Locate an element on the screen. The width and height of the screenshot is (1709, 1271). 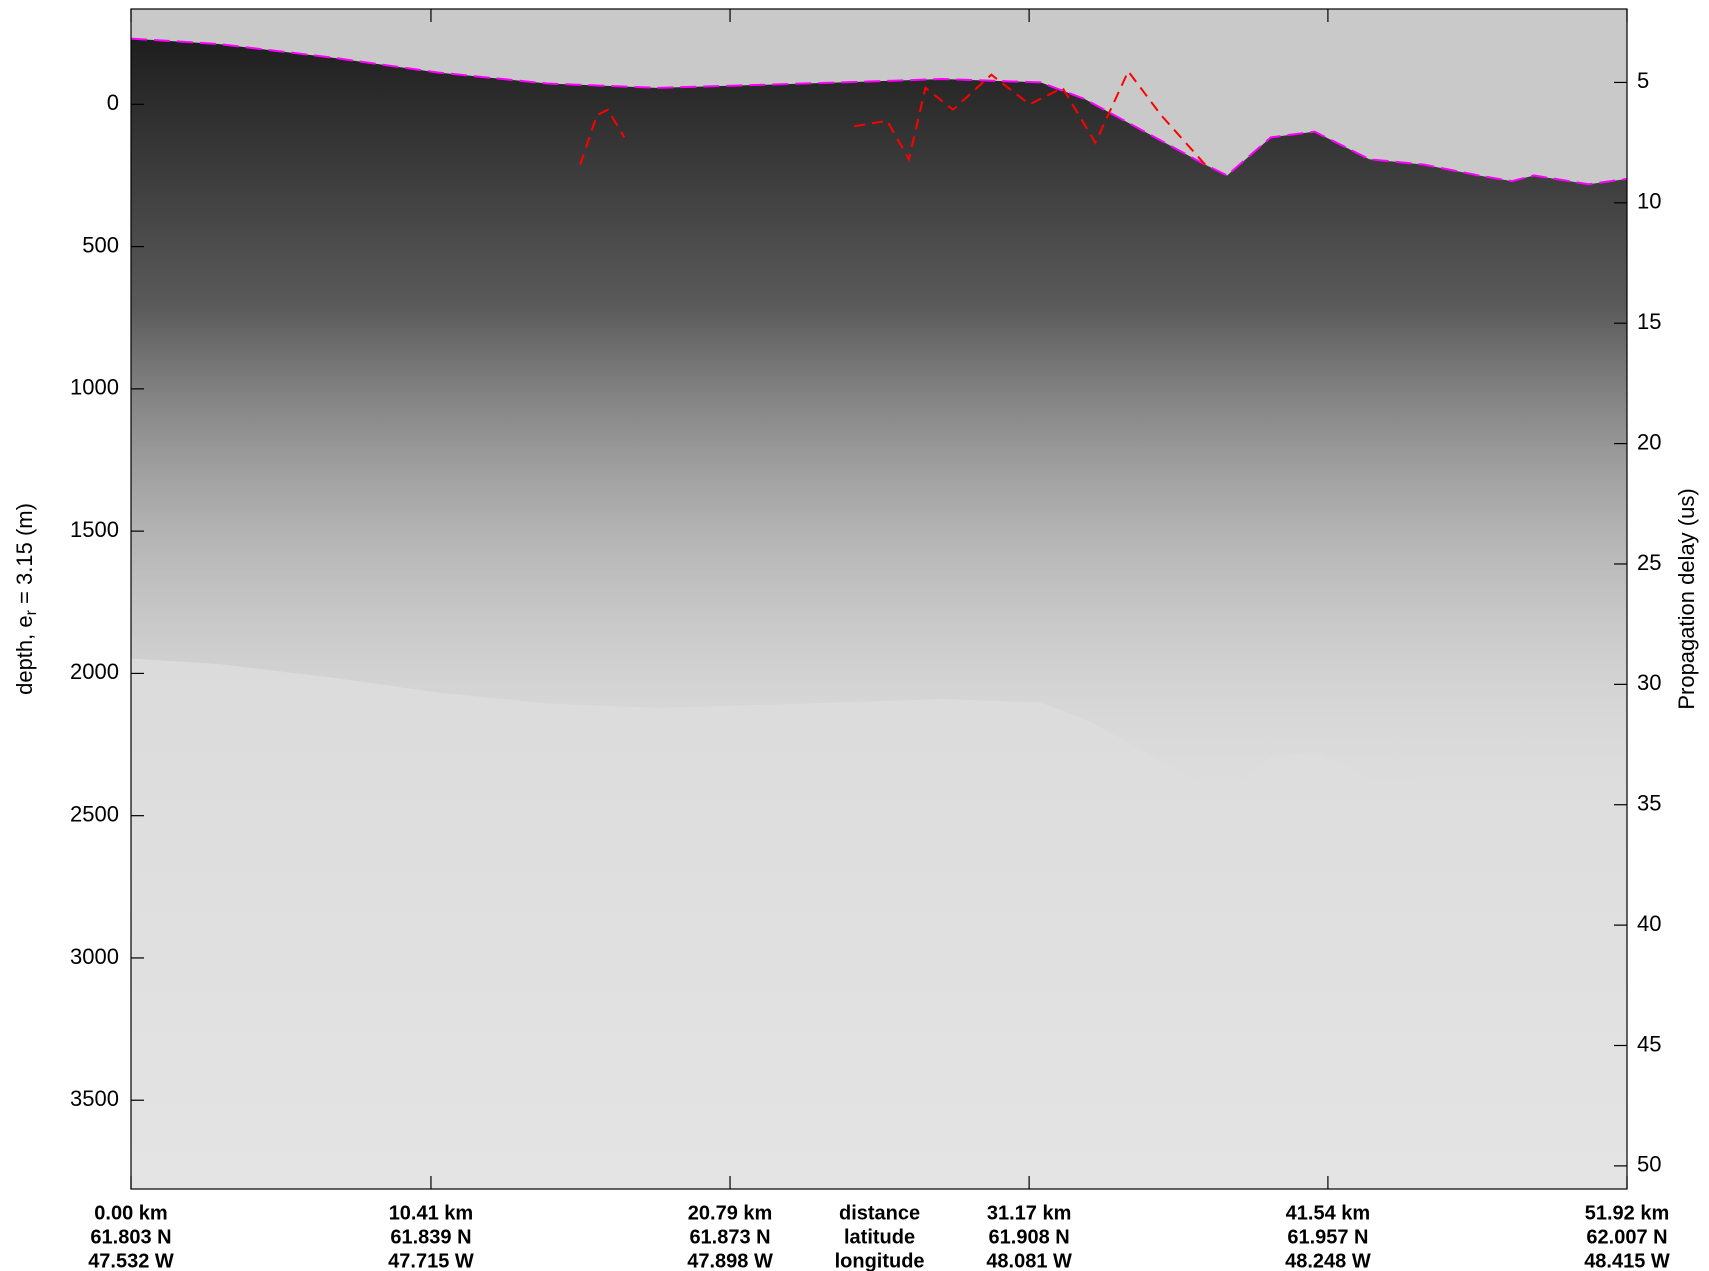
y-tick-label: 1500 is located at coordinates (94, 529).